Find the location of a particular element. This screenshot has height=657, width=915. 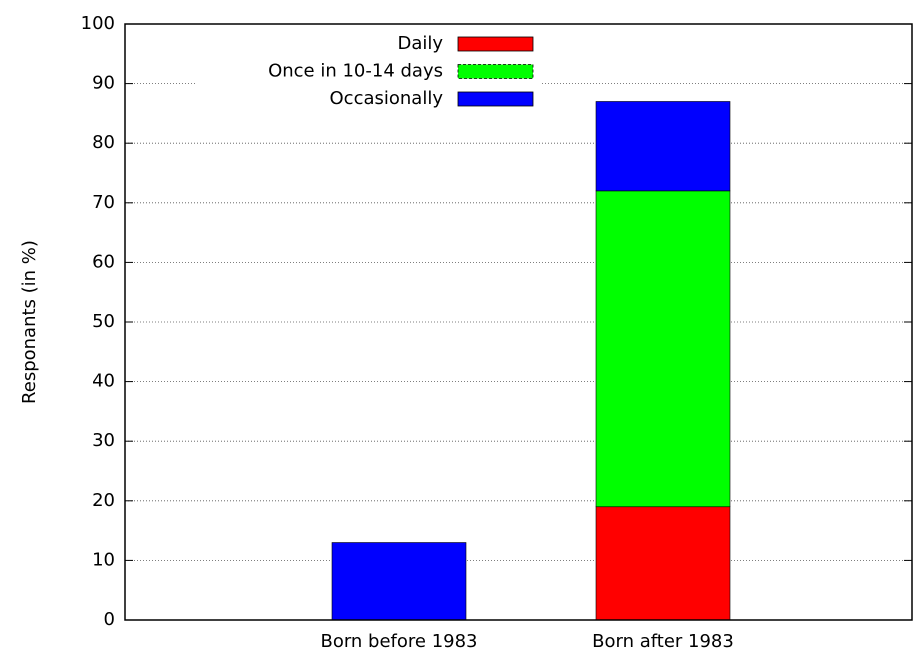

x-tick-label: Born after 1983 is located at coordinates (663, 641).